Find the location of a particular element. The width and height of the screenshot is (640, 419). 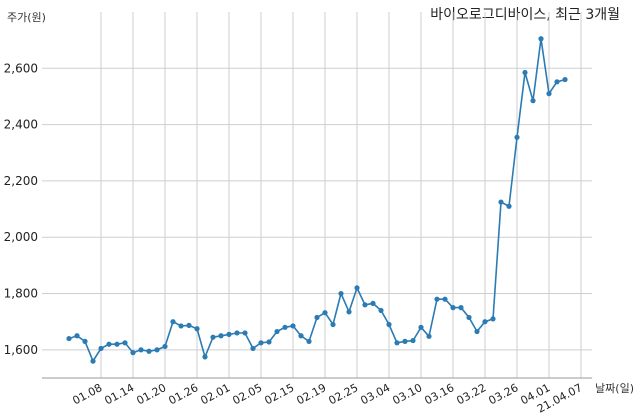

x-tick-label: 02.05 is located at coordinates (247, 394).